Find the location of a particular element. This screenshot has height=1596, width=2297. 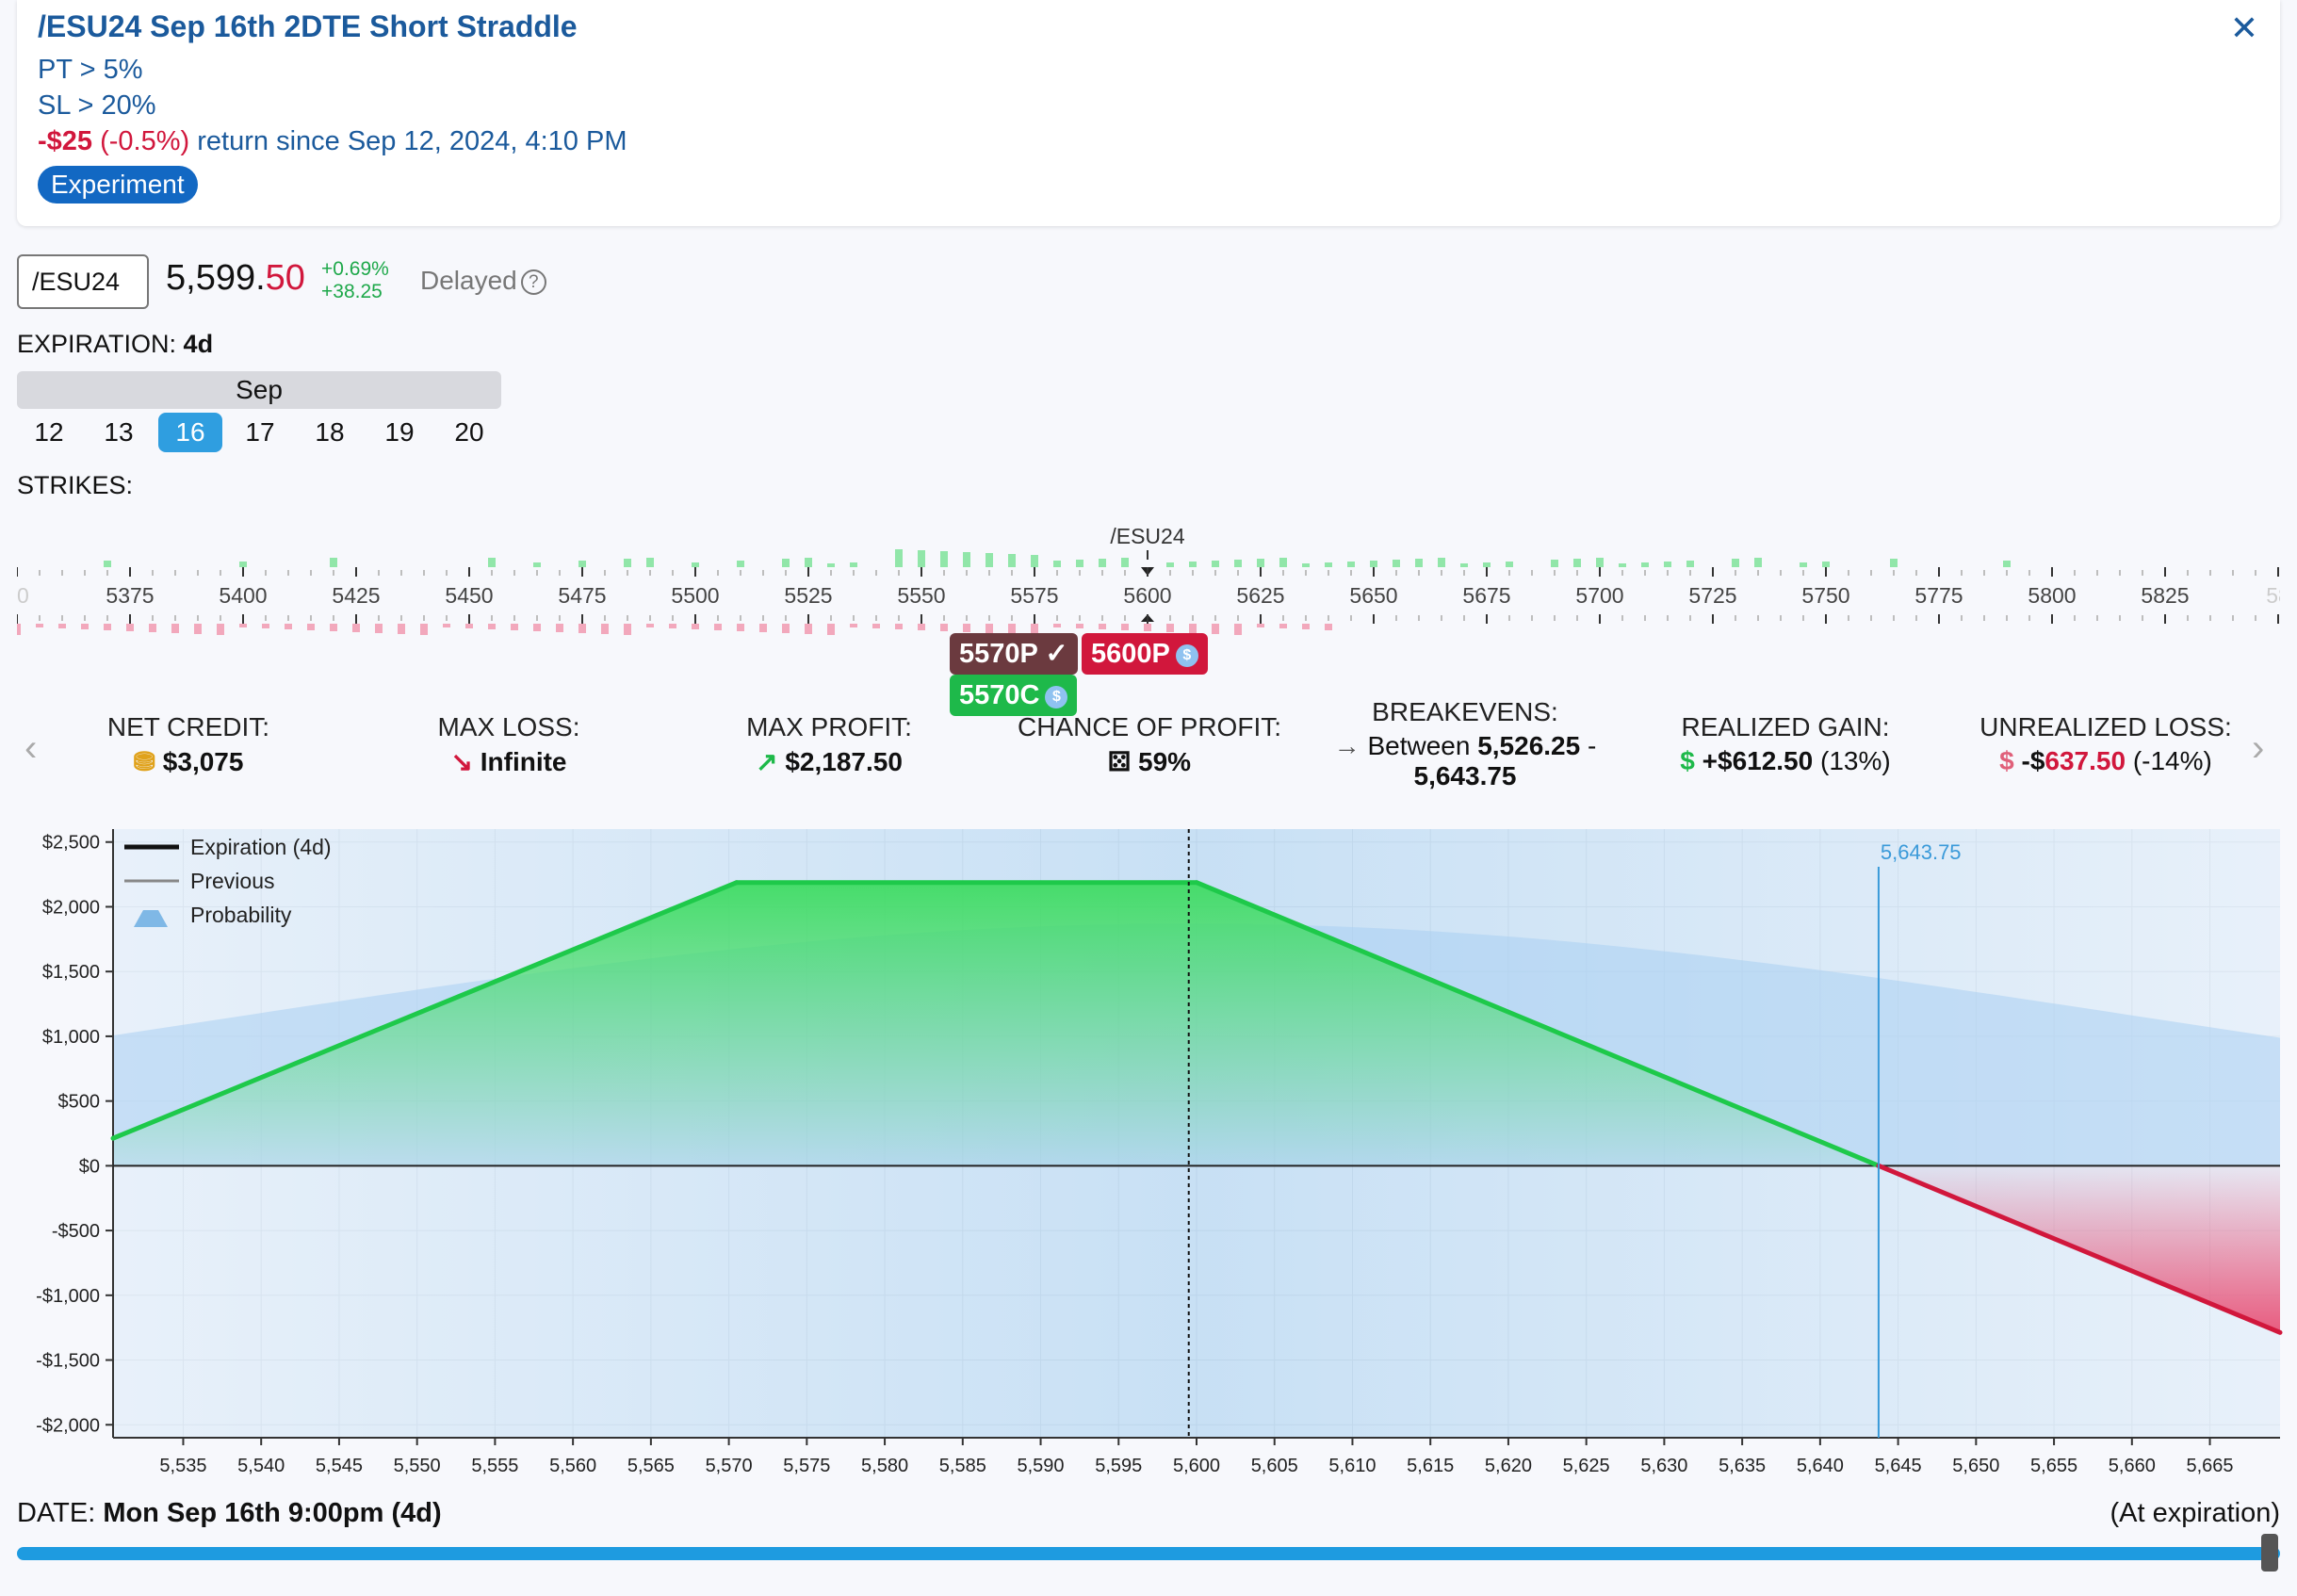

leg-chip-5570c: 5570C $ is located at coordinates (1014, 695).